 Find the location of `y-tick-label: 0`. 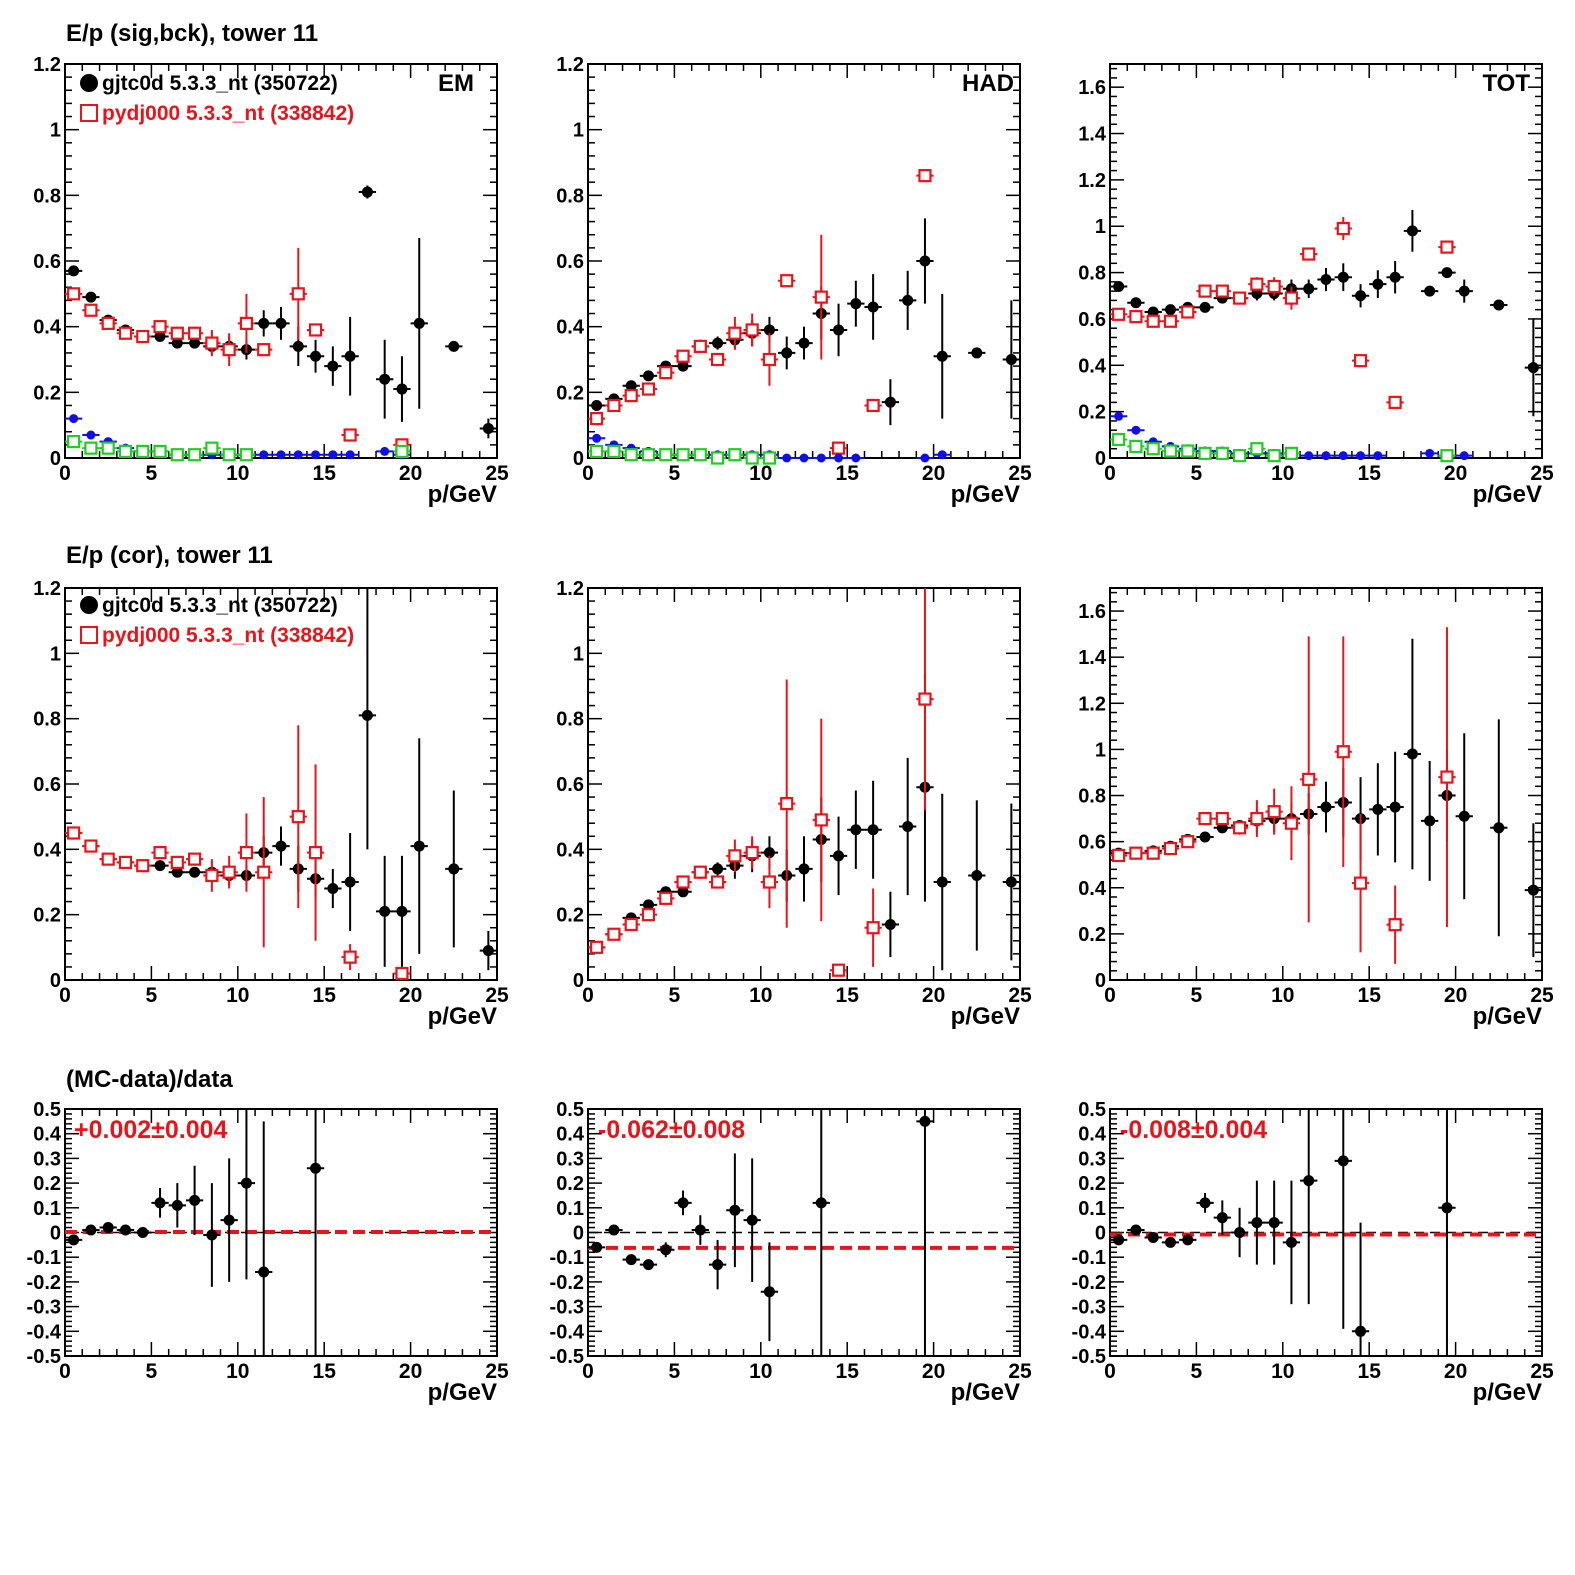

y-tick-label: 0 is located at coordinates (1100, 1234).